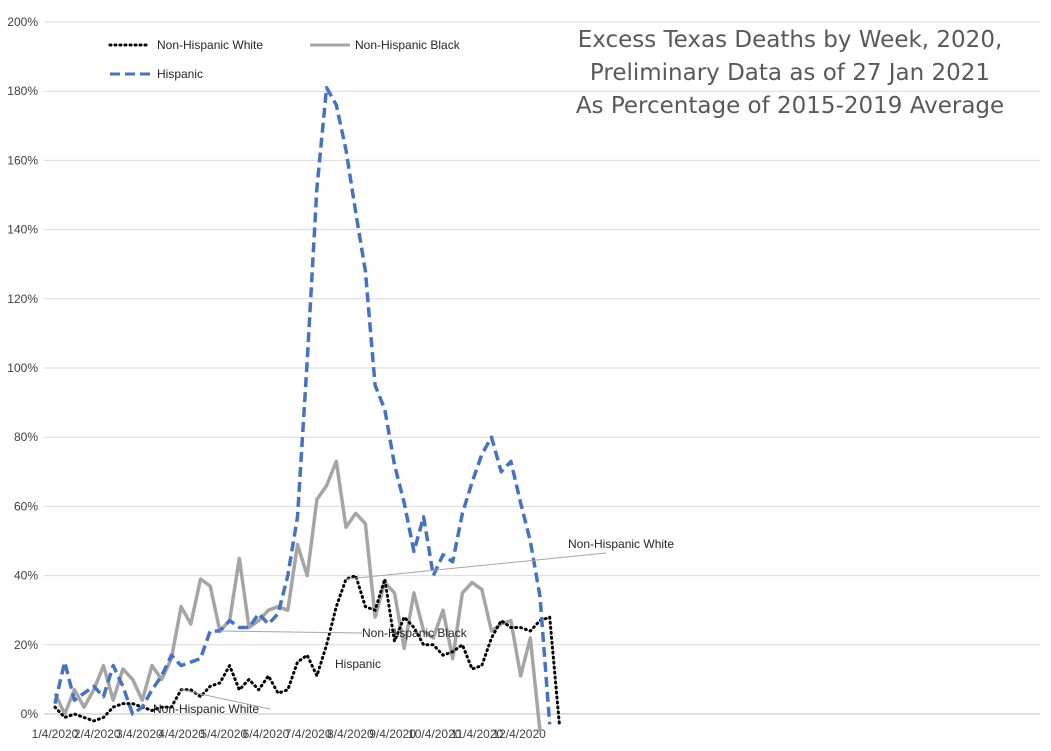 This screenshot has height=751, width=1051. Describe the element at coordinates (22, 91) in the screenshot. I see `y-tick-label: 180%` at that location.